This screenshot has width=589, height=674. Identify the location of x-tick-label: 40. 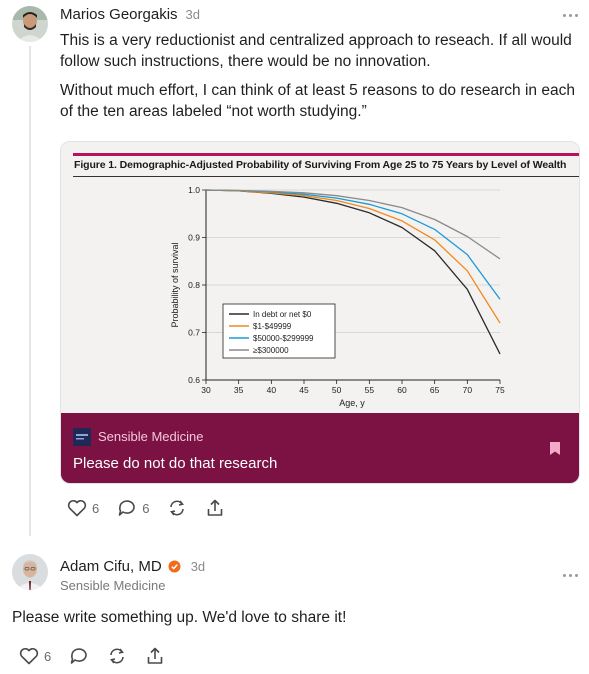
(272, 390).